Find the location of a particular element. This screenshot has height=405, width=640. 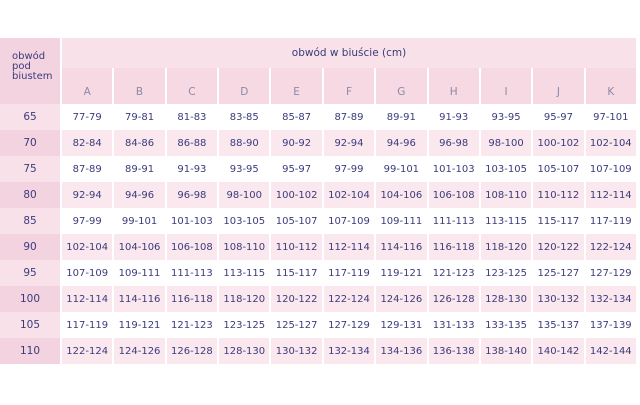

bust-range-cell: 82-84 is located at coordinates (87, 143).